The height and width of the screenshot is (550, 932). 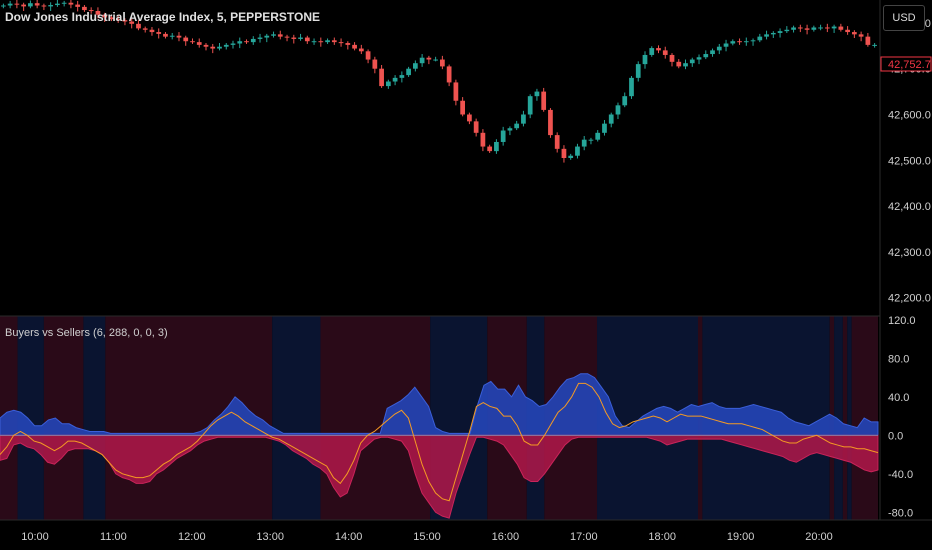 What do you see at coordinates (904, 18) in the screenshot?
I see `currency-button: USD` at bounding box center [904, 18].